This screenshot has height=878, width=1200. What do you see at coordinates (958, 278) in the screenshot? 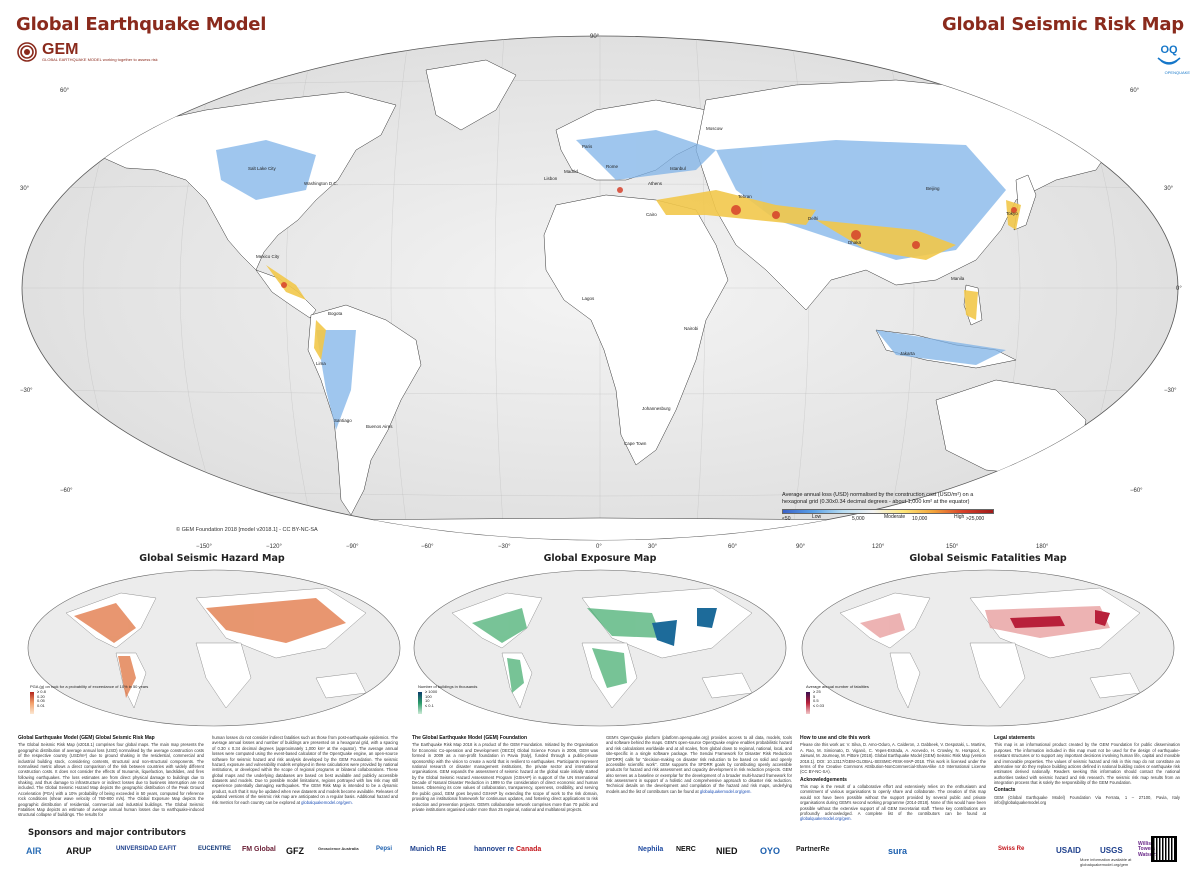
I see `city-label: Manila` at bounding box center [958, 278].